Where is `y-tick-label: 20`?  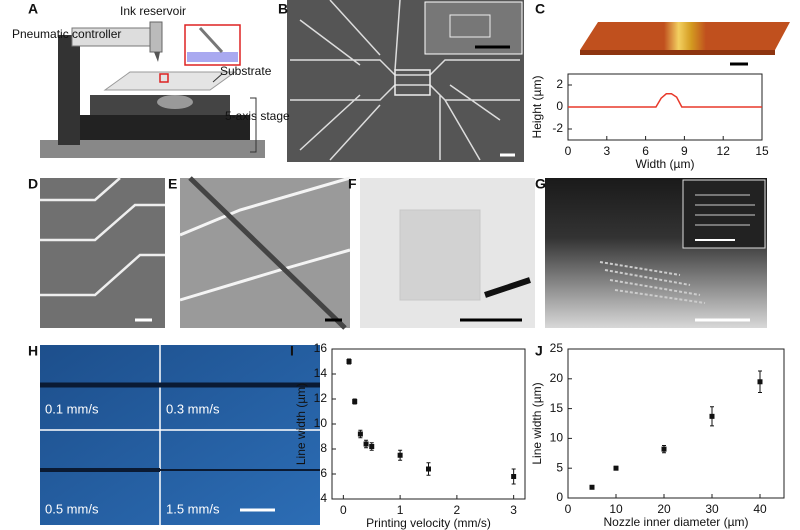 y-tick-label: 20 is located at coordinates (557, 378).